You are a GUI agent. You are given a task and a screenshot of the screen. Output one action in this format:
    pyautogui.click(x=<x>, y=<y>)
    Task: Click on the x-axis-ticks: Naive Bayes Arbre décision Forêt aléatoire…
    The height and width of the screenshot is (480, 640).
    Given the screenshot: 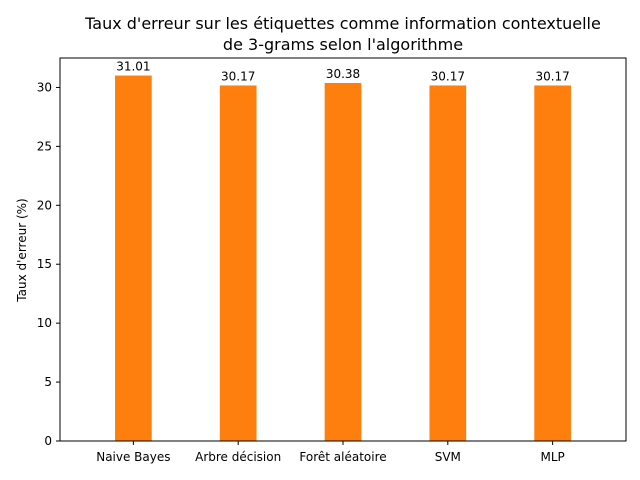 What is the action you would take?
    pyautogui.click(x=330, y=452)
    